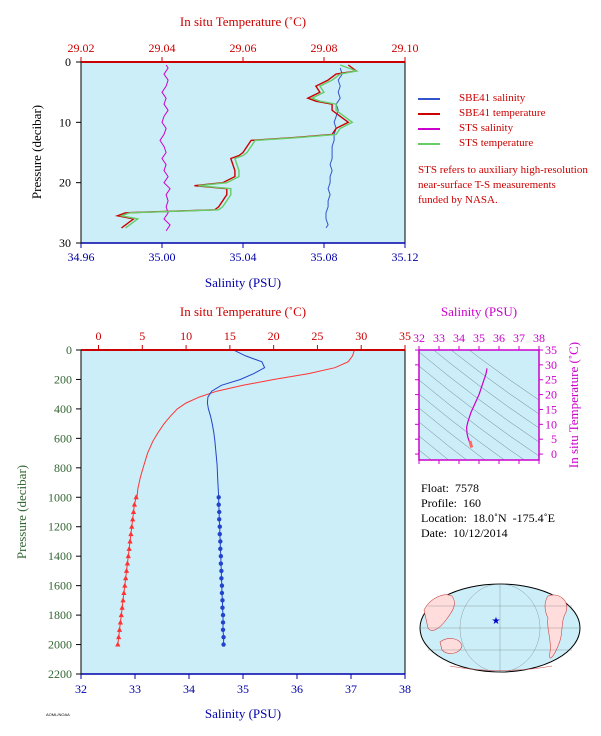  Describe the element at coordinates (189, 689) in the screenshot. I see `main-salinity-tick-label: 34` at that location.